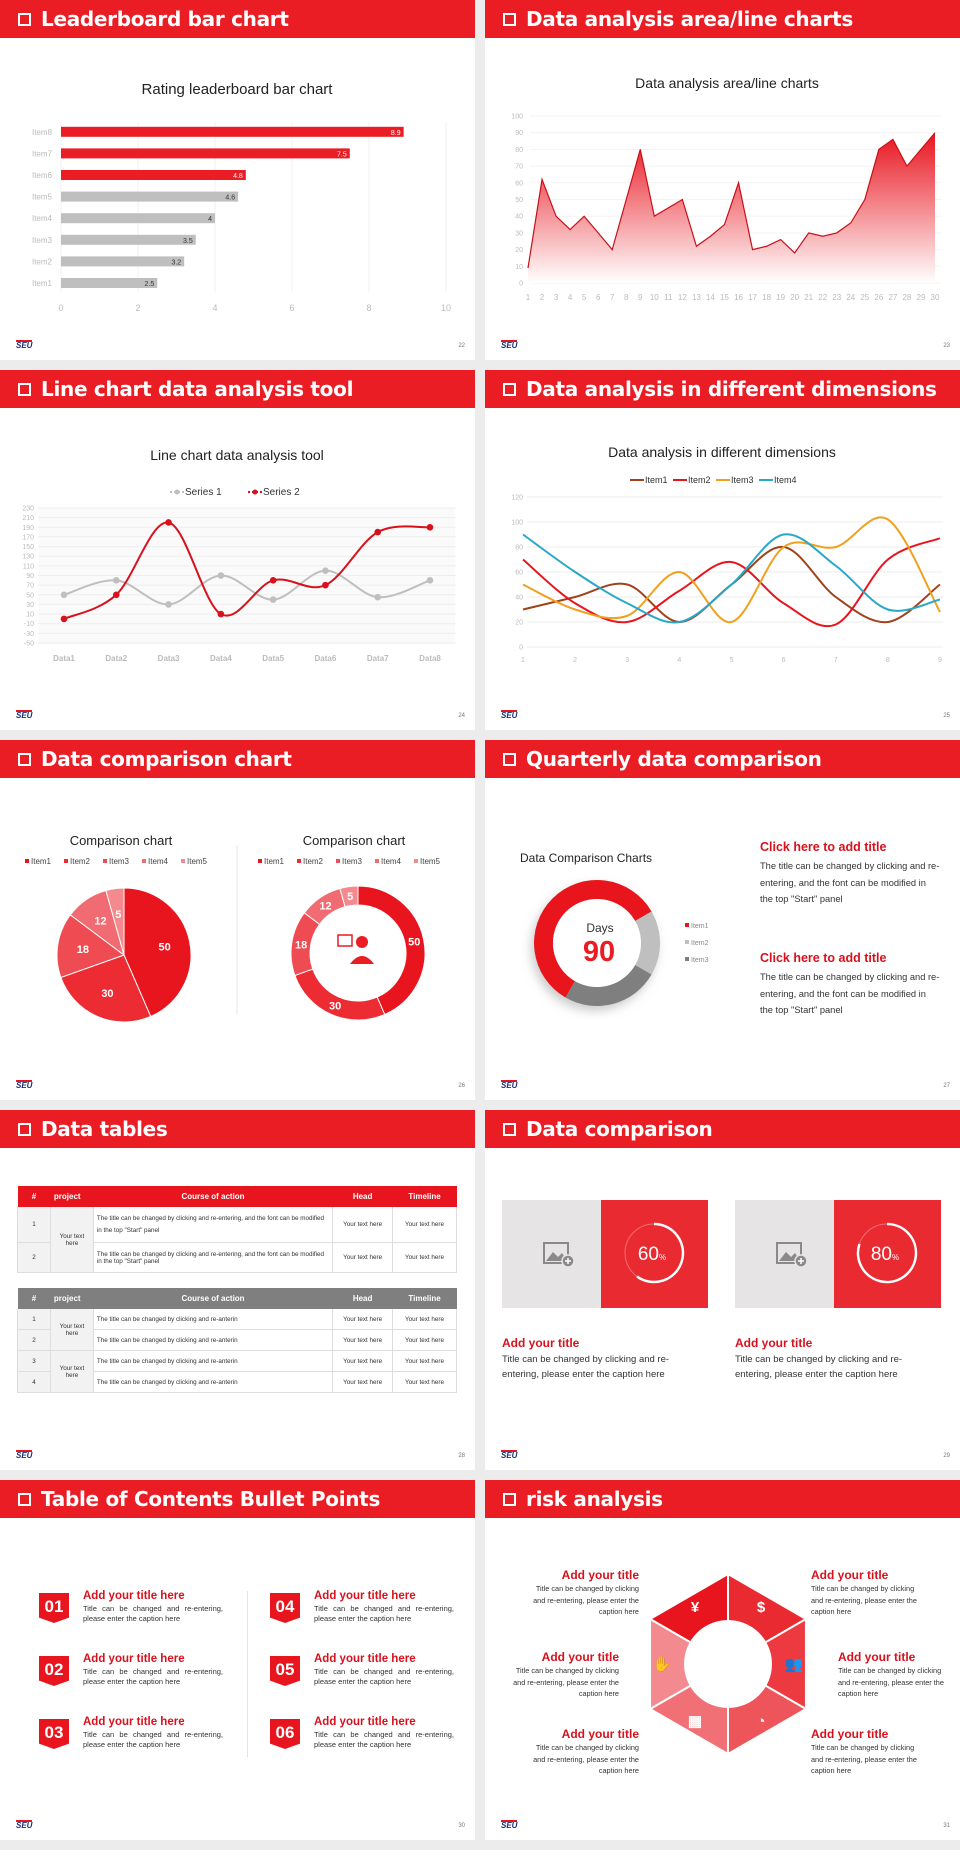 The image size is (960, 1850). What do you see at coordinates (116, 658) in the screenshot?
I see `x-tick-label: Data2` at bounding box center [116, 658].